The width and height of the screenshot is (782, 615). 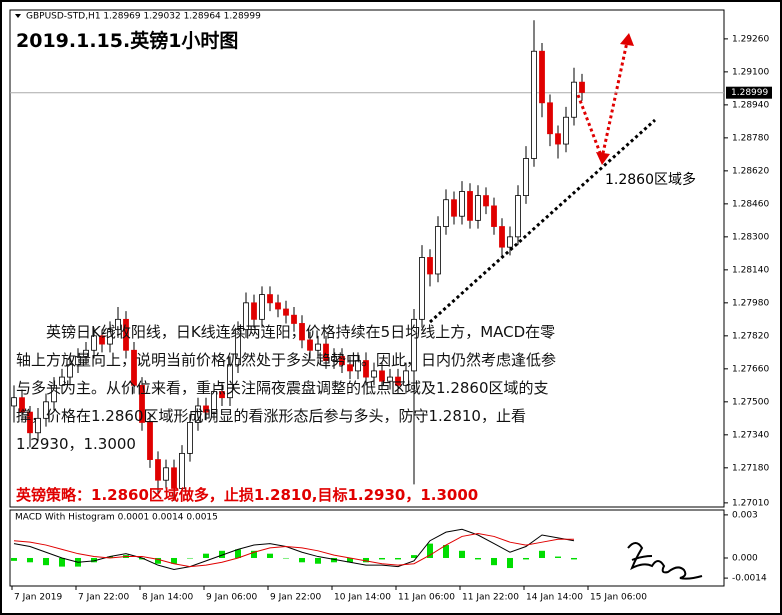 What do you see at coordinates (750, 138) in the screenshot?
I see `y-tick-label: 1.28780` at bounding box center [750, 138].